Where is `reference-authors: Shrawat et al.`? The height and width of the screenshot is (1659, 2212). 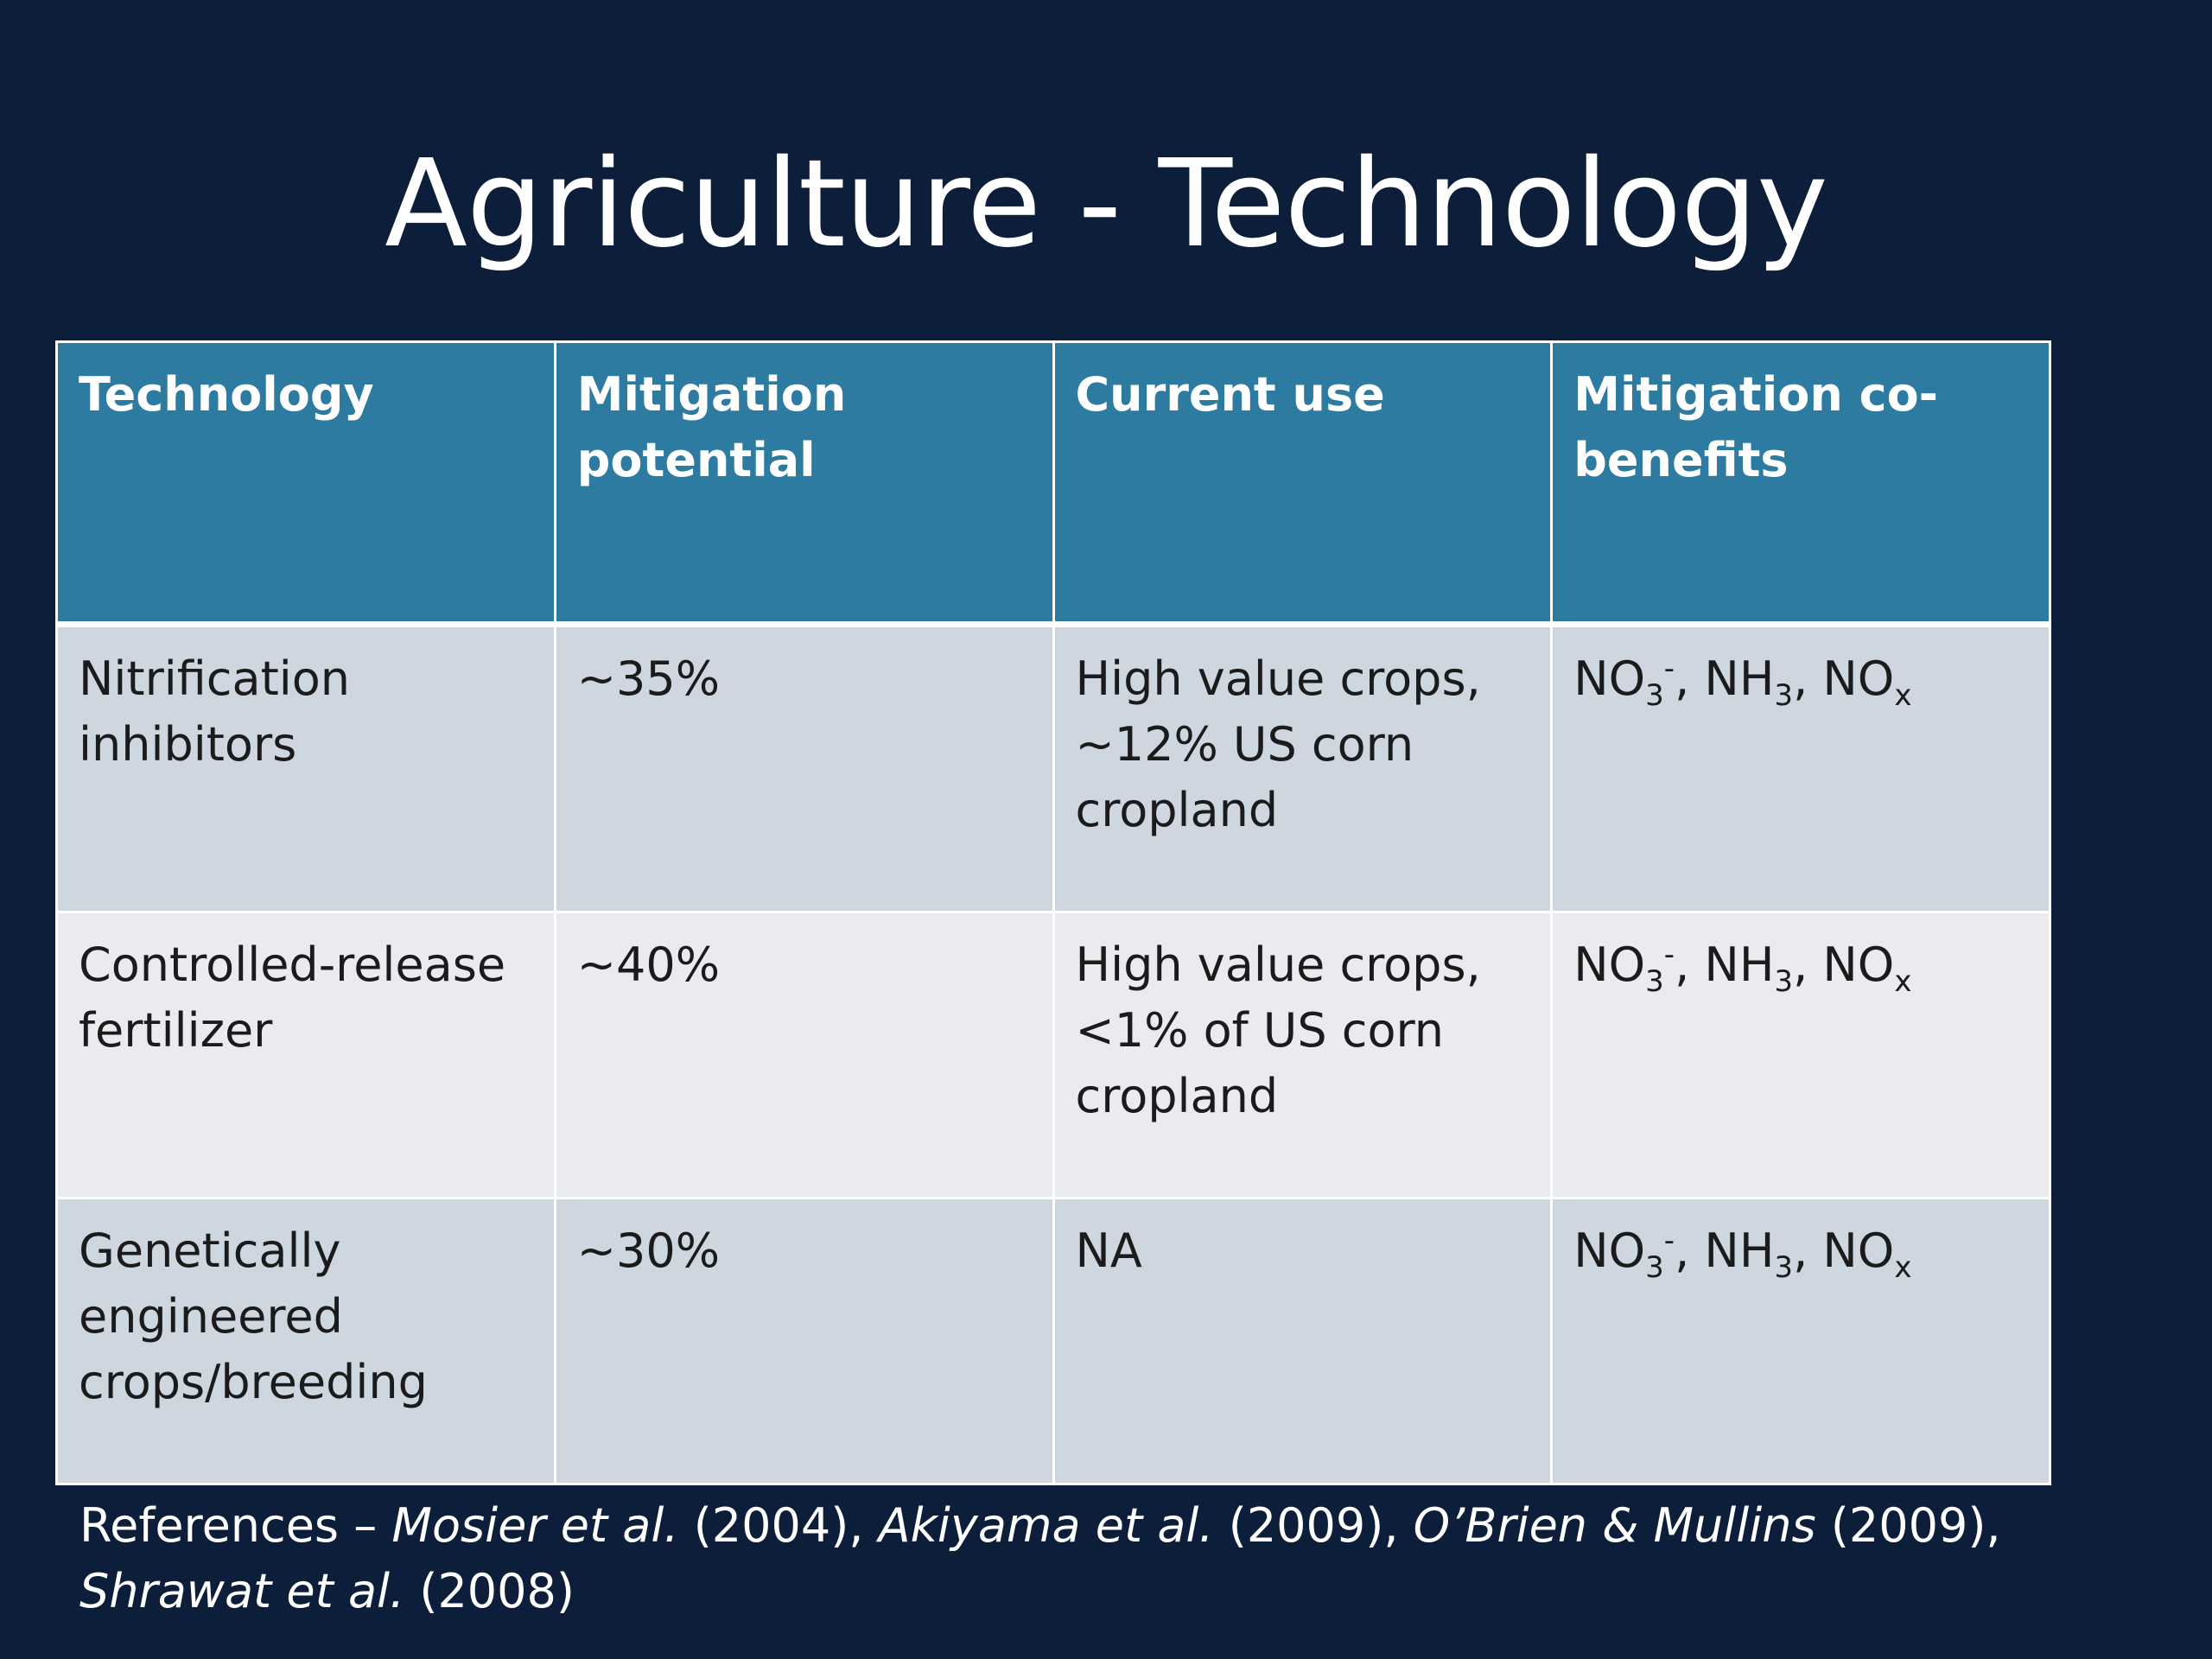 reference-authors: Shrawat et al. is located at coordinates (242, 1591).